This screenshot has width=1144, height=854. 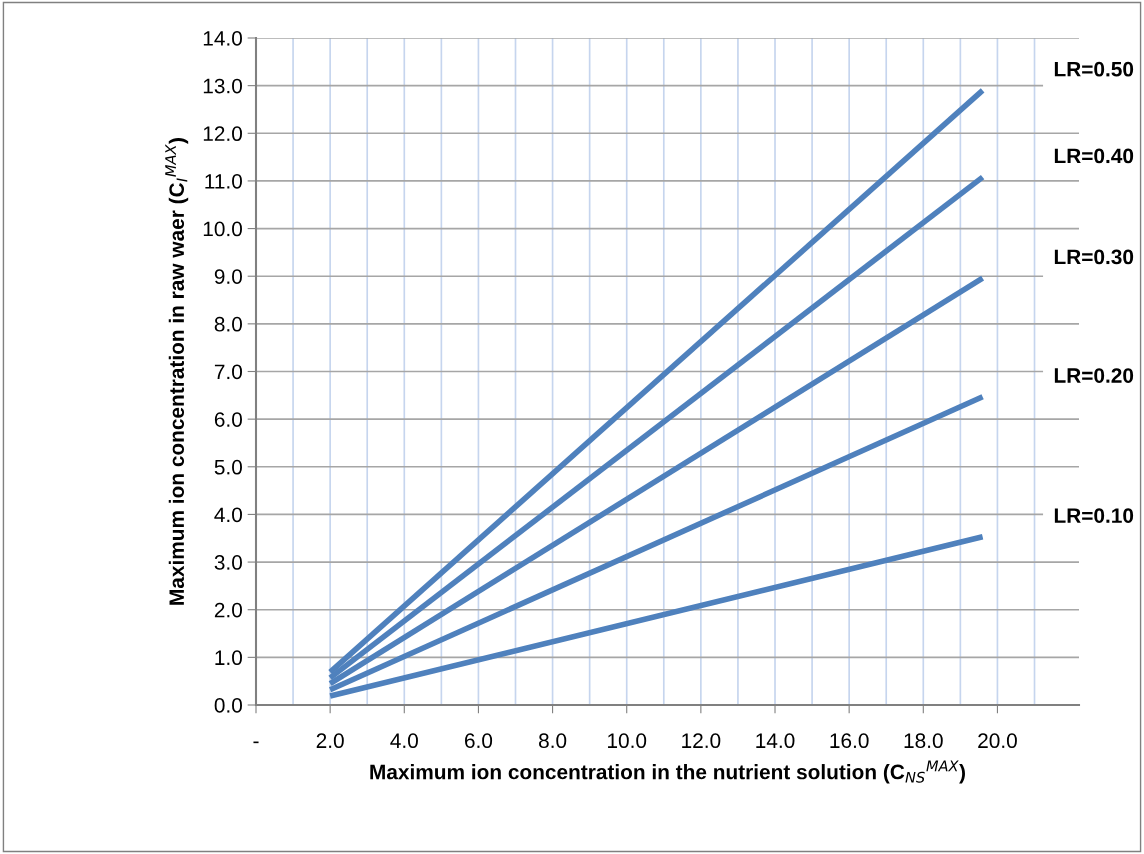 What do you see at coordinates (228, 562) in the screenshot?
I see `y-tick-label: 3.0` at bounding box center [228, 562].